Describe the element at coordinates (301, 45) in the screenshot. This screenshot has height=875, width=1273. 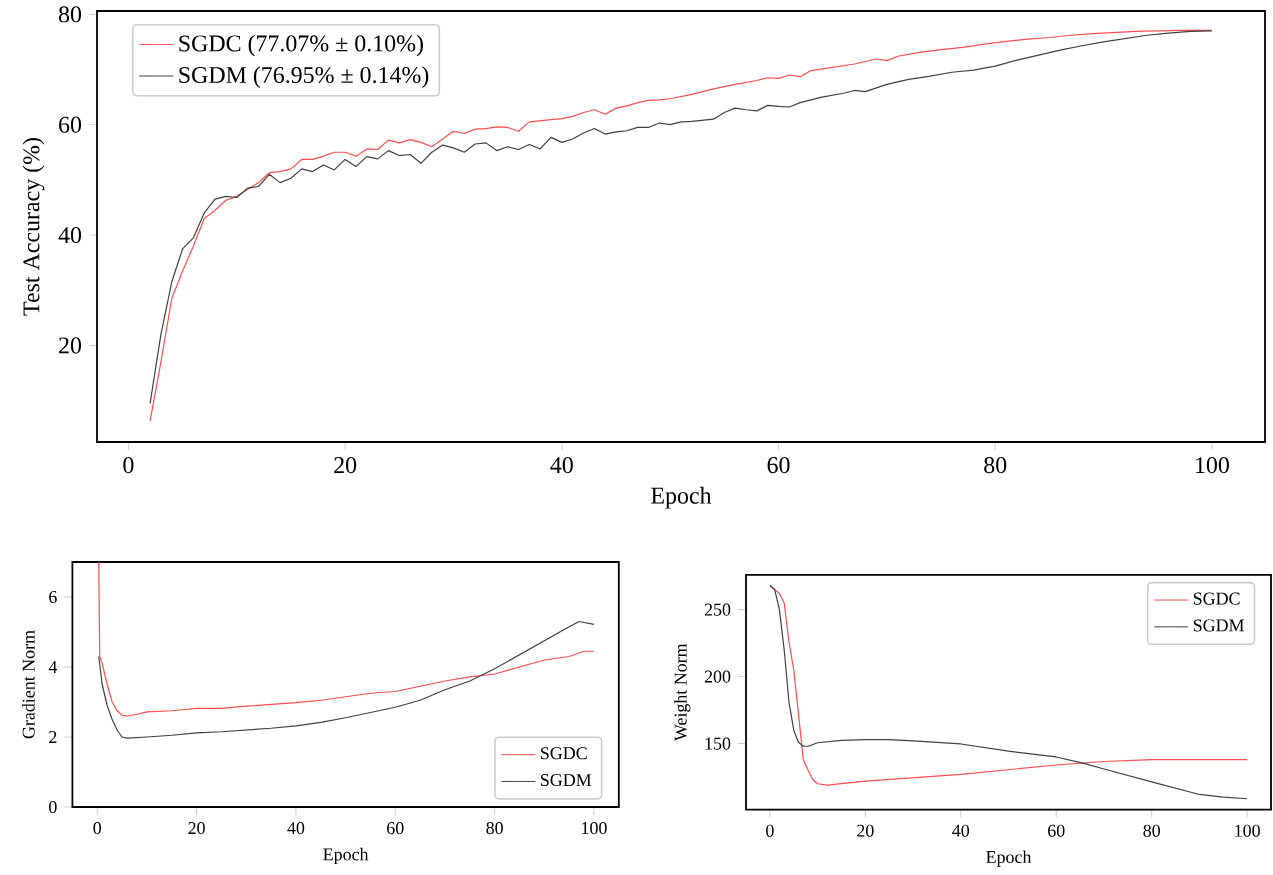
I see `legend-label: SGDC (77.07% ± 0.10%)` at that location.